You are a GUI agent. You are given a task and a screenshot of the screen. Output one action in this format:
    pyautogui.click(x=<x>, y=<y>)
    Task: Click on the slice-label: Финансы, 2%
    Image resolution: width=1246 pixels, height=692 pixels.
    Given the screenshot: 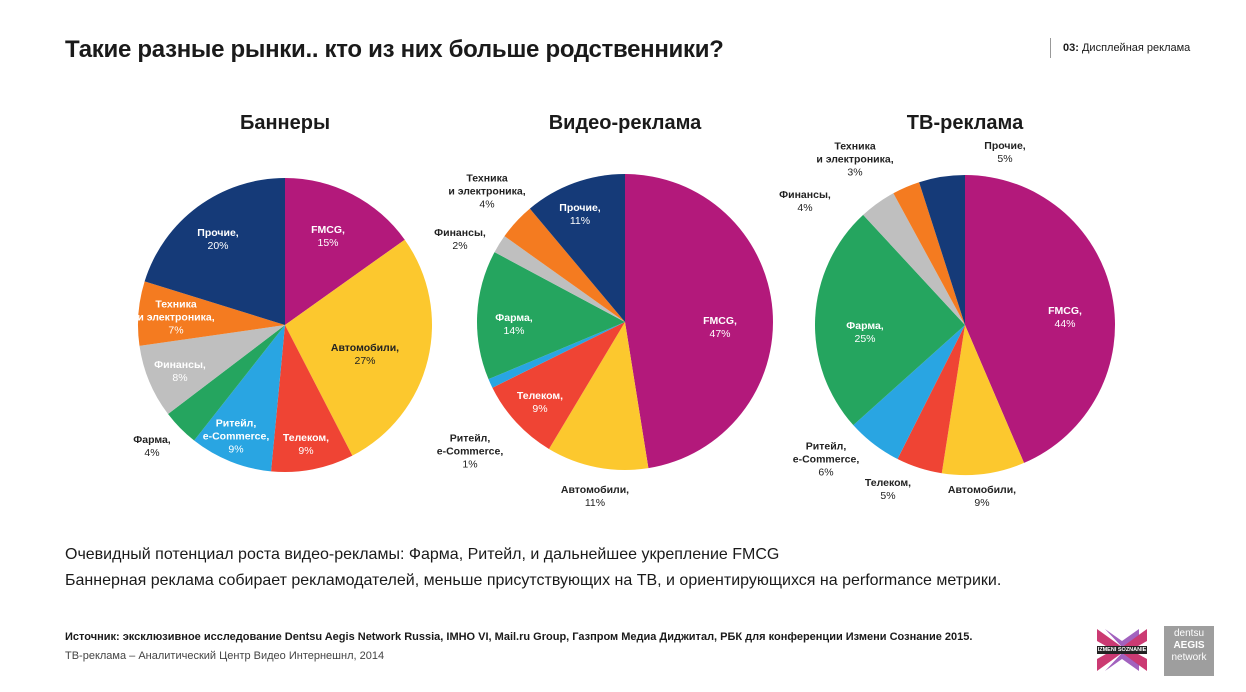 What is the action you would take?
    pyautogui.click(x=460, y=240)
    